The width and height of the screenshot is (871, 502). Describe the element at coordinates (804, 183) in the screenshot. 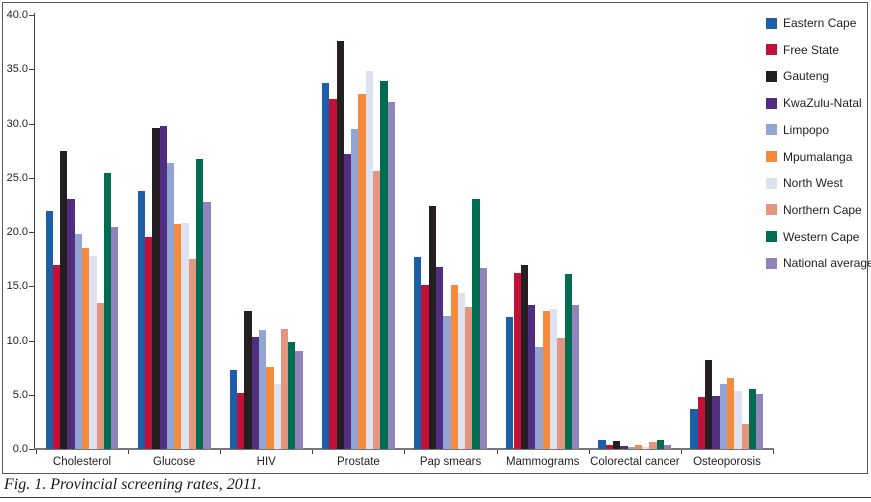

I see `legend-item: North West` at that location.